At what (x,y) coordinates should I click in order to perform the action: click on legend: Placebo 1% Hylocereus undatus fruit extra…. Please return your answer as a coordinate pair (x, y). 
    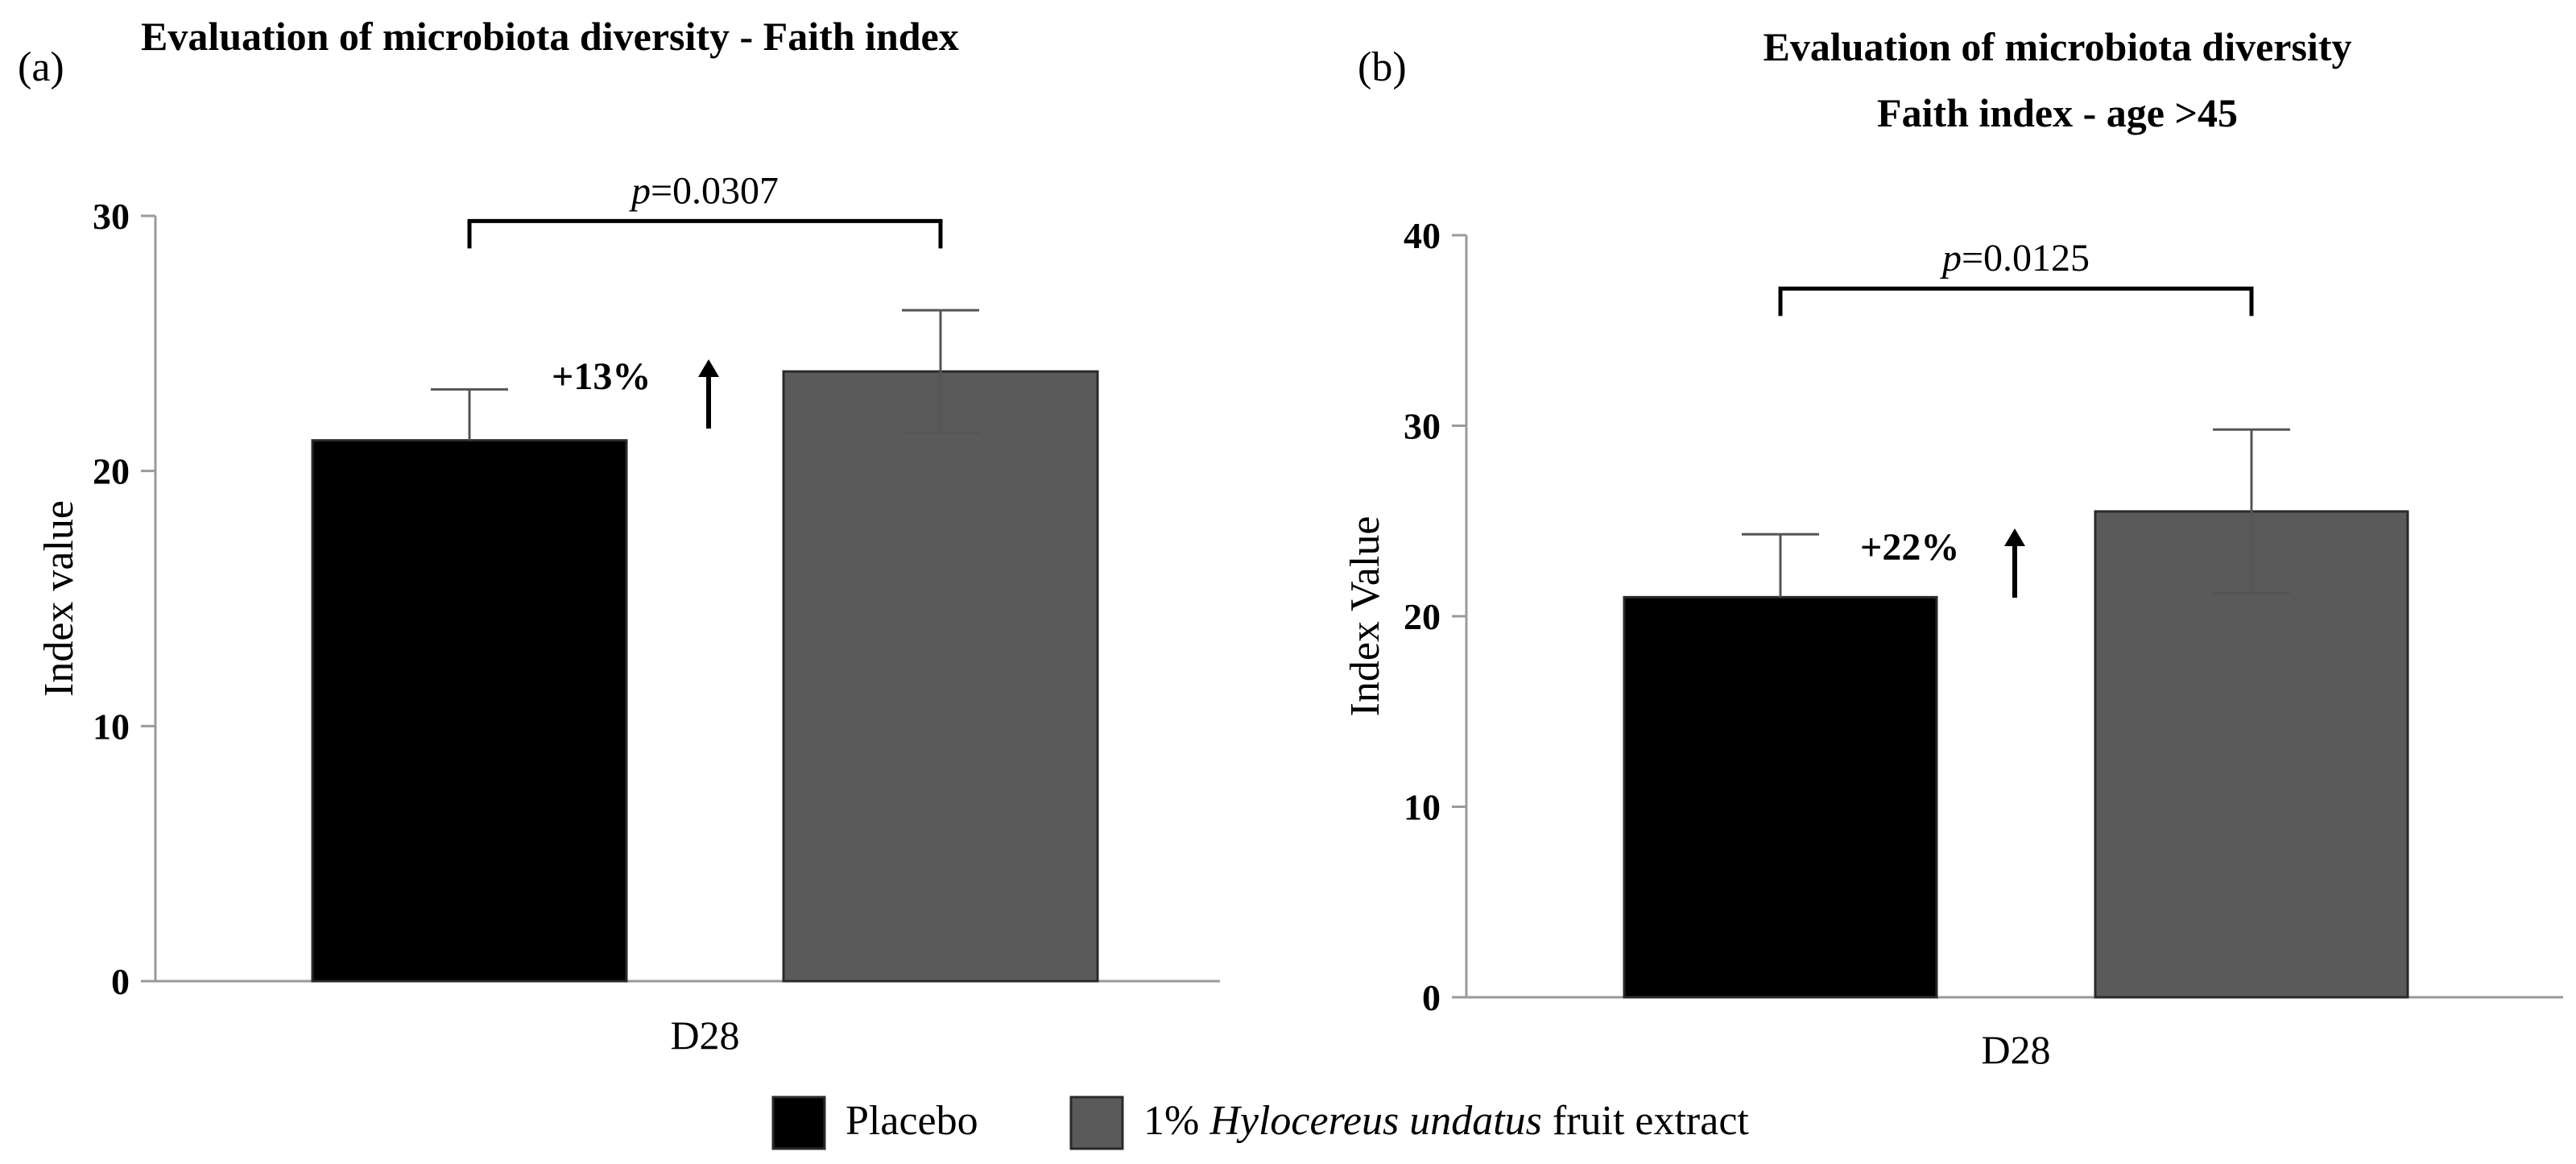
    Looking at the image, I should click on (1260, 1123).